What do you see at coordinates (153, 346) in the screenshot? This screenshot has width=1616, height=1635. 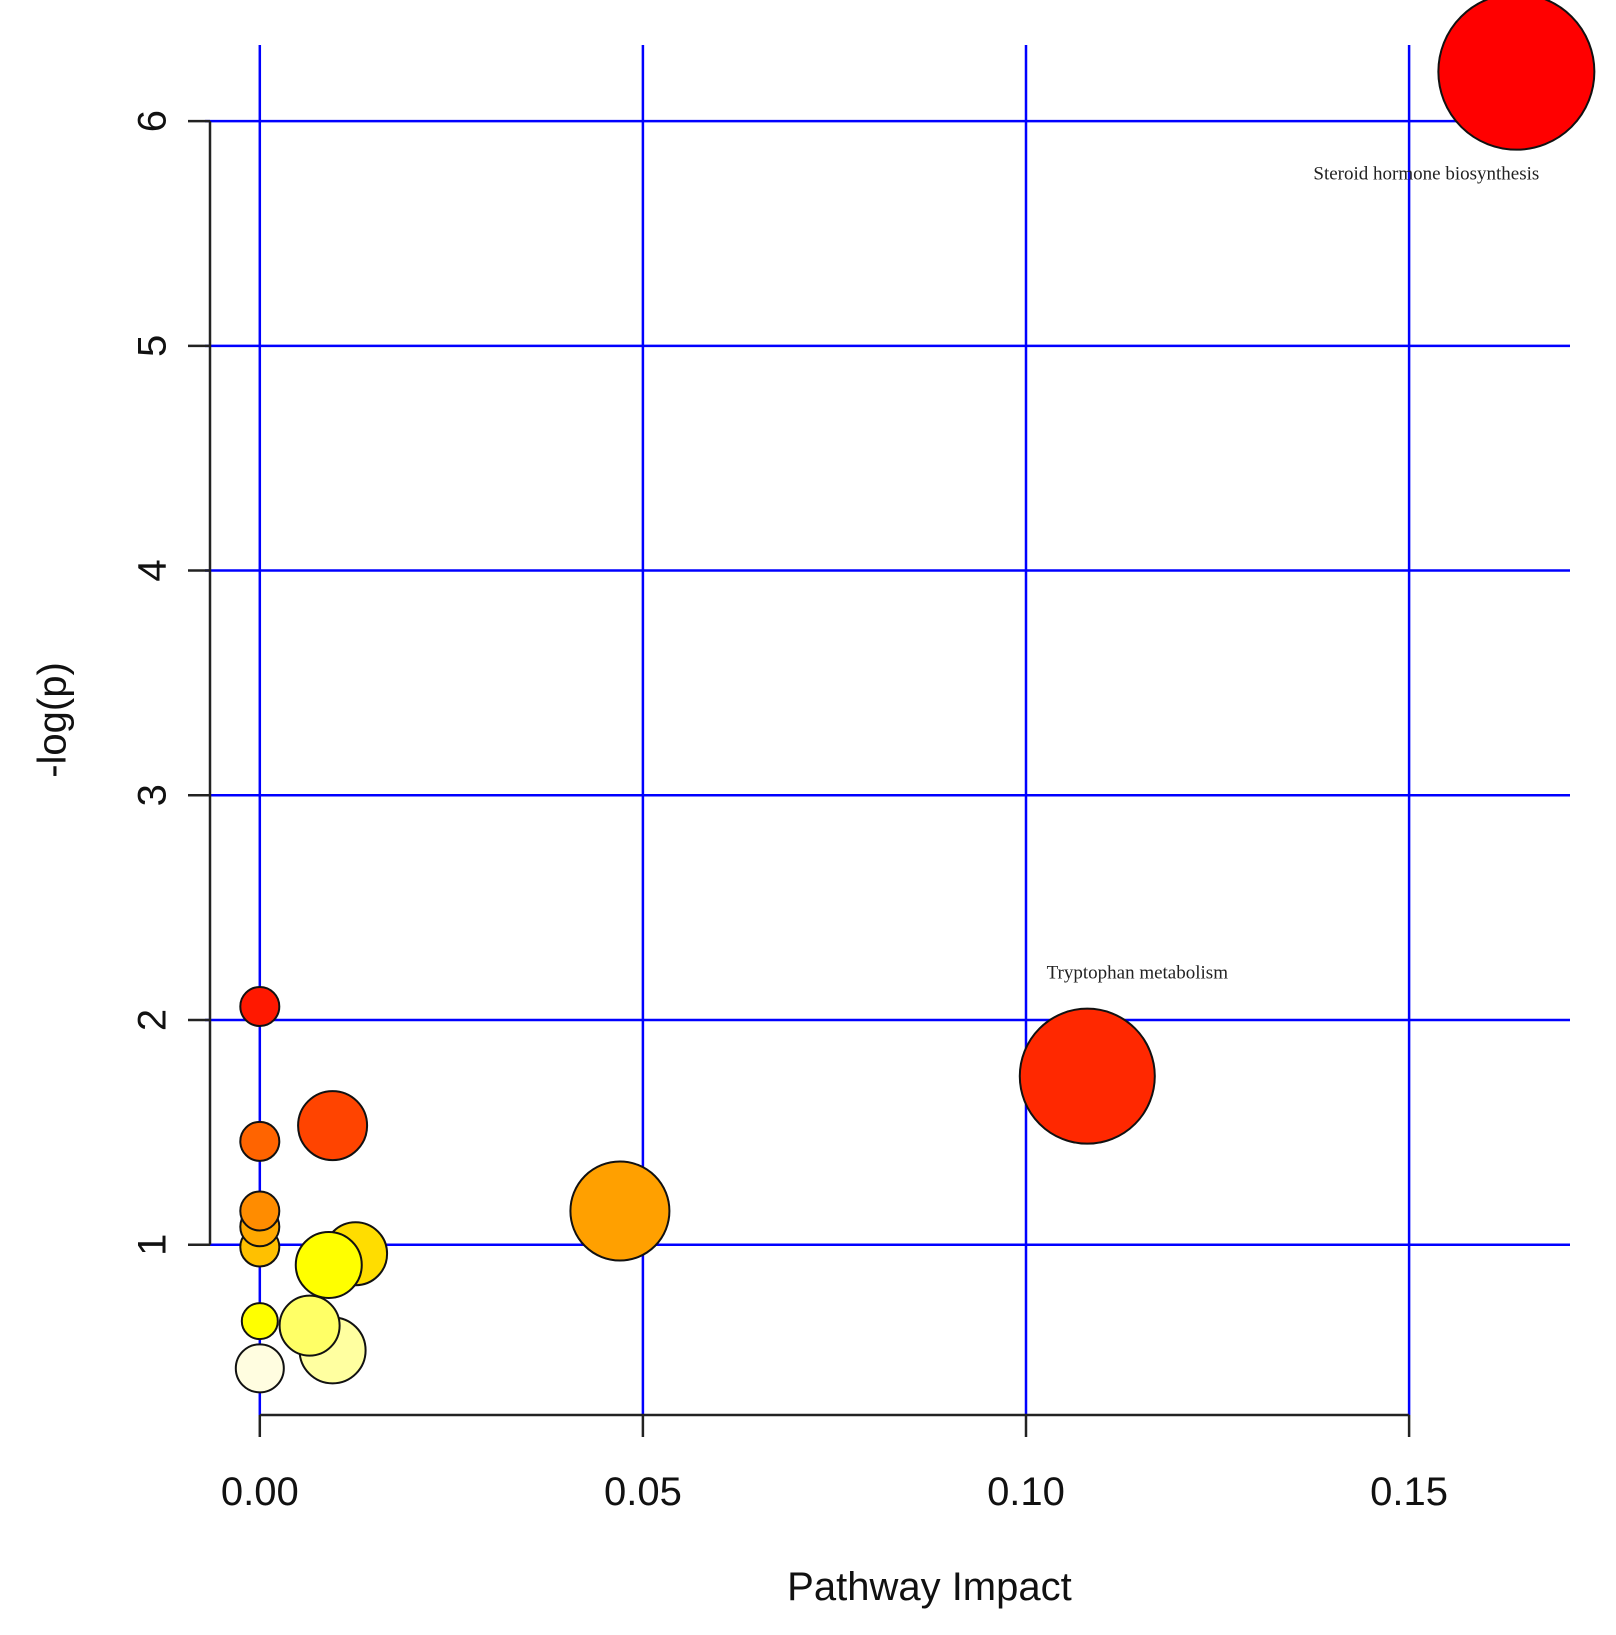 I see `y-tick-label-4: 5` at bounding box center [153, 346].